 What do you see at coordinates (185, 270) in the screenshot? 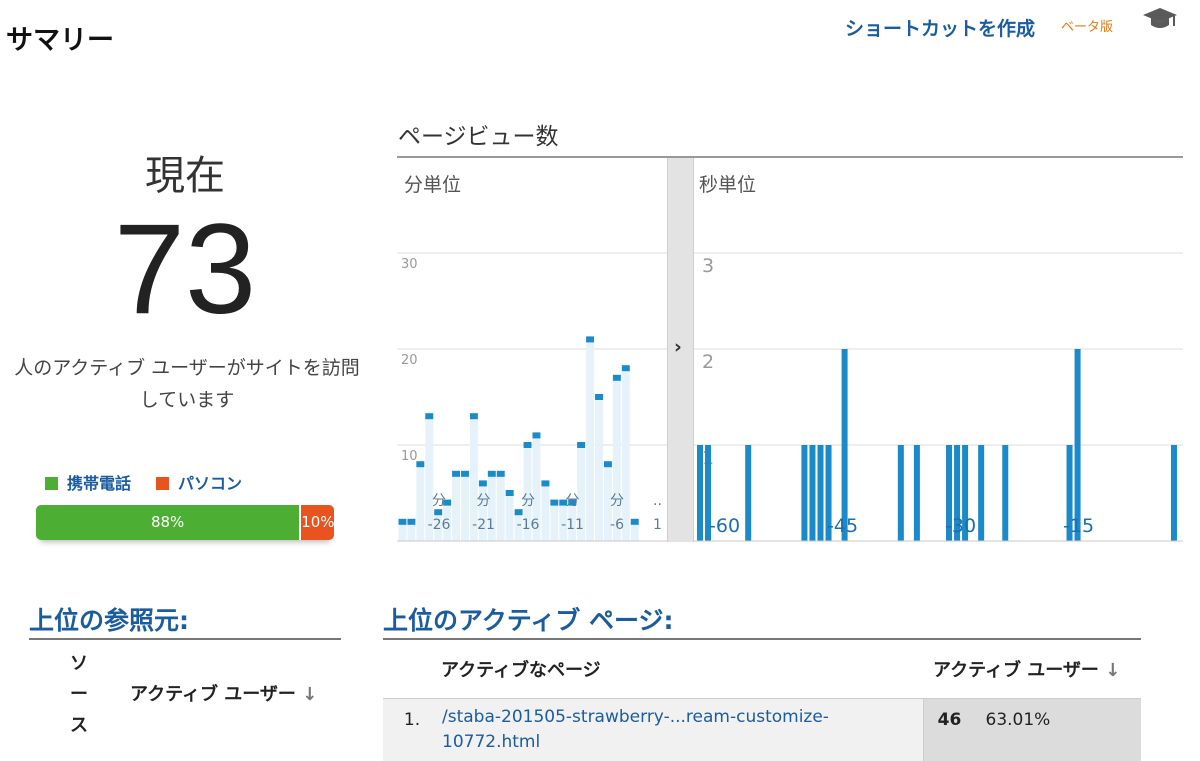
I see `active-user-count: 73` at bounding box center [185, 270].